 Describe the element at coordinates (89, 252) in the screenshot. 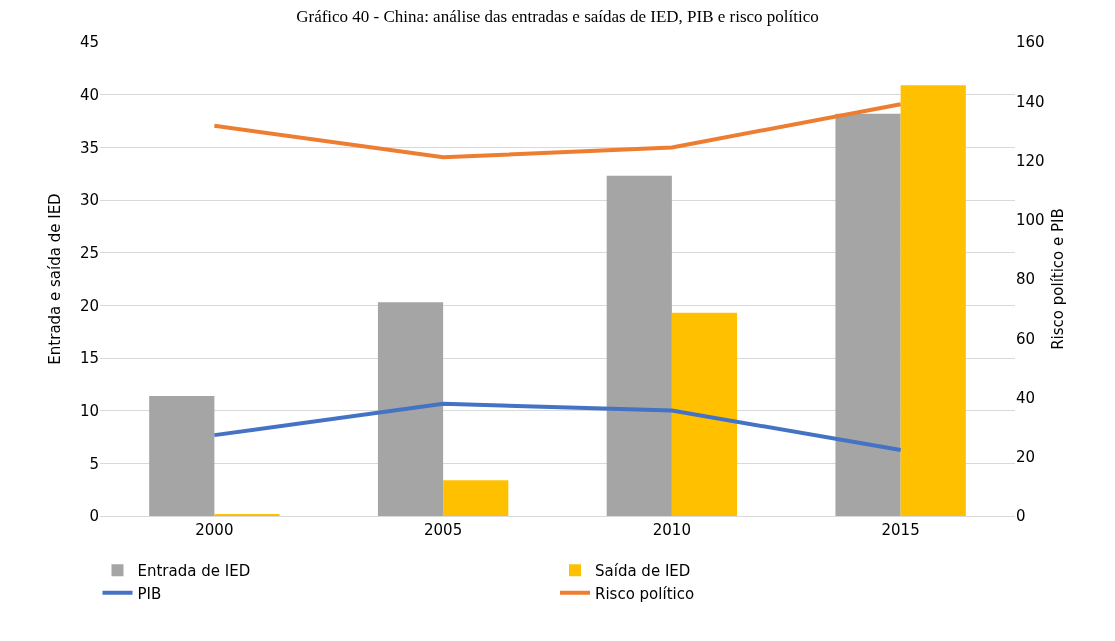

I see `y-tick-label: 25` at that location.